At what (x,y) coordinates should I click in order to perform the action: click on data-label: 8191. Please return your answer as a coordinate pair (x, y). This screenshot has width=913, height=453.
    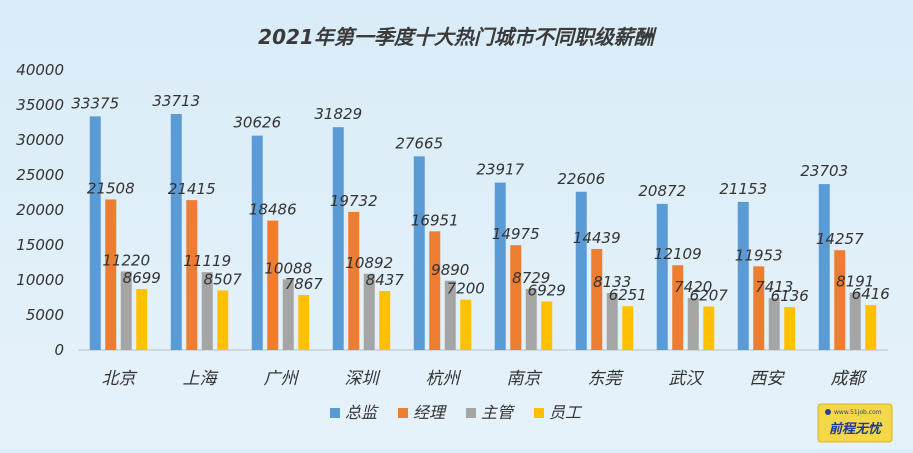
    Looking at the image, I should click on (855, 282).